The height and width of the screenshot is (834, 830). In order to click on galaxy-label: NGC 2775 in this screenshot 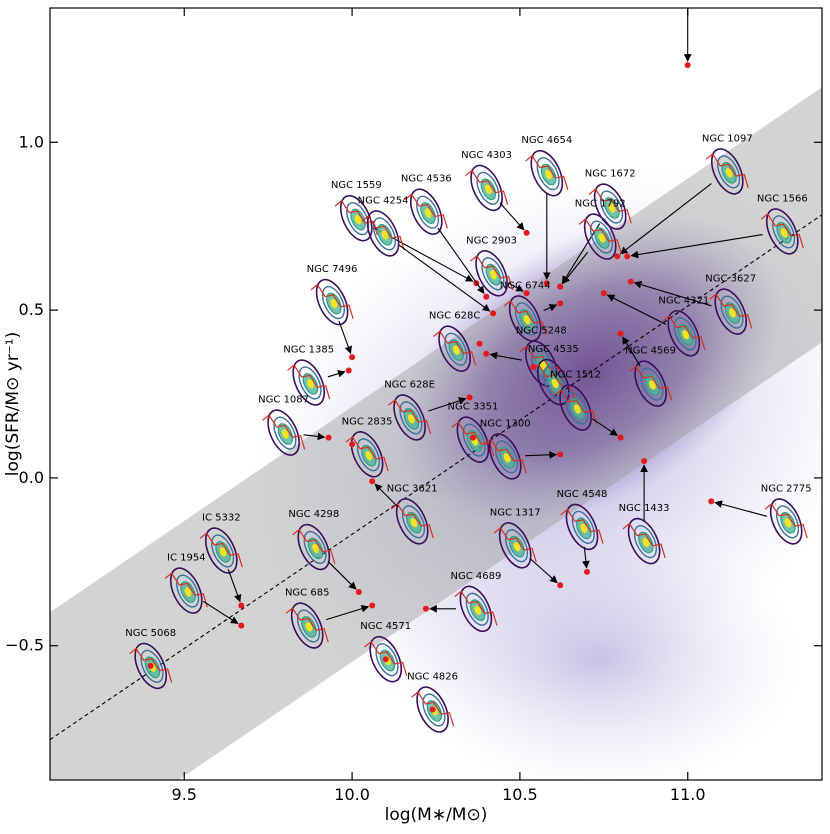, I will do `click(786, 488)`.